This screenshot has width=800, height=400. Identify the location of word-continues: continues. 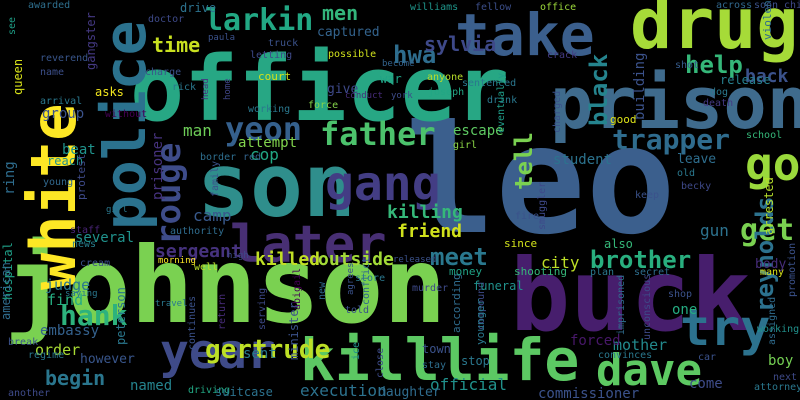
(192, 323).